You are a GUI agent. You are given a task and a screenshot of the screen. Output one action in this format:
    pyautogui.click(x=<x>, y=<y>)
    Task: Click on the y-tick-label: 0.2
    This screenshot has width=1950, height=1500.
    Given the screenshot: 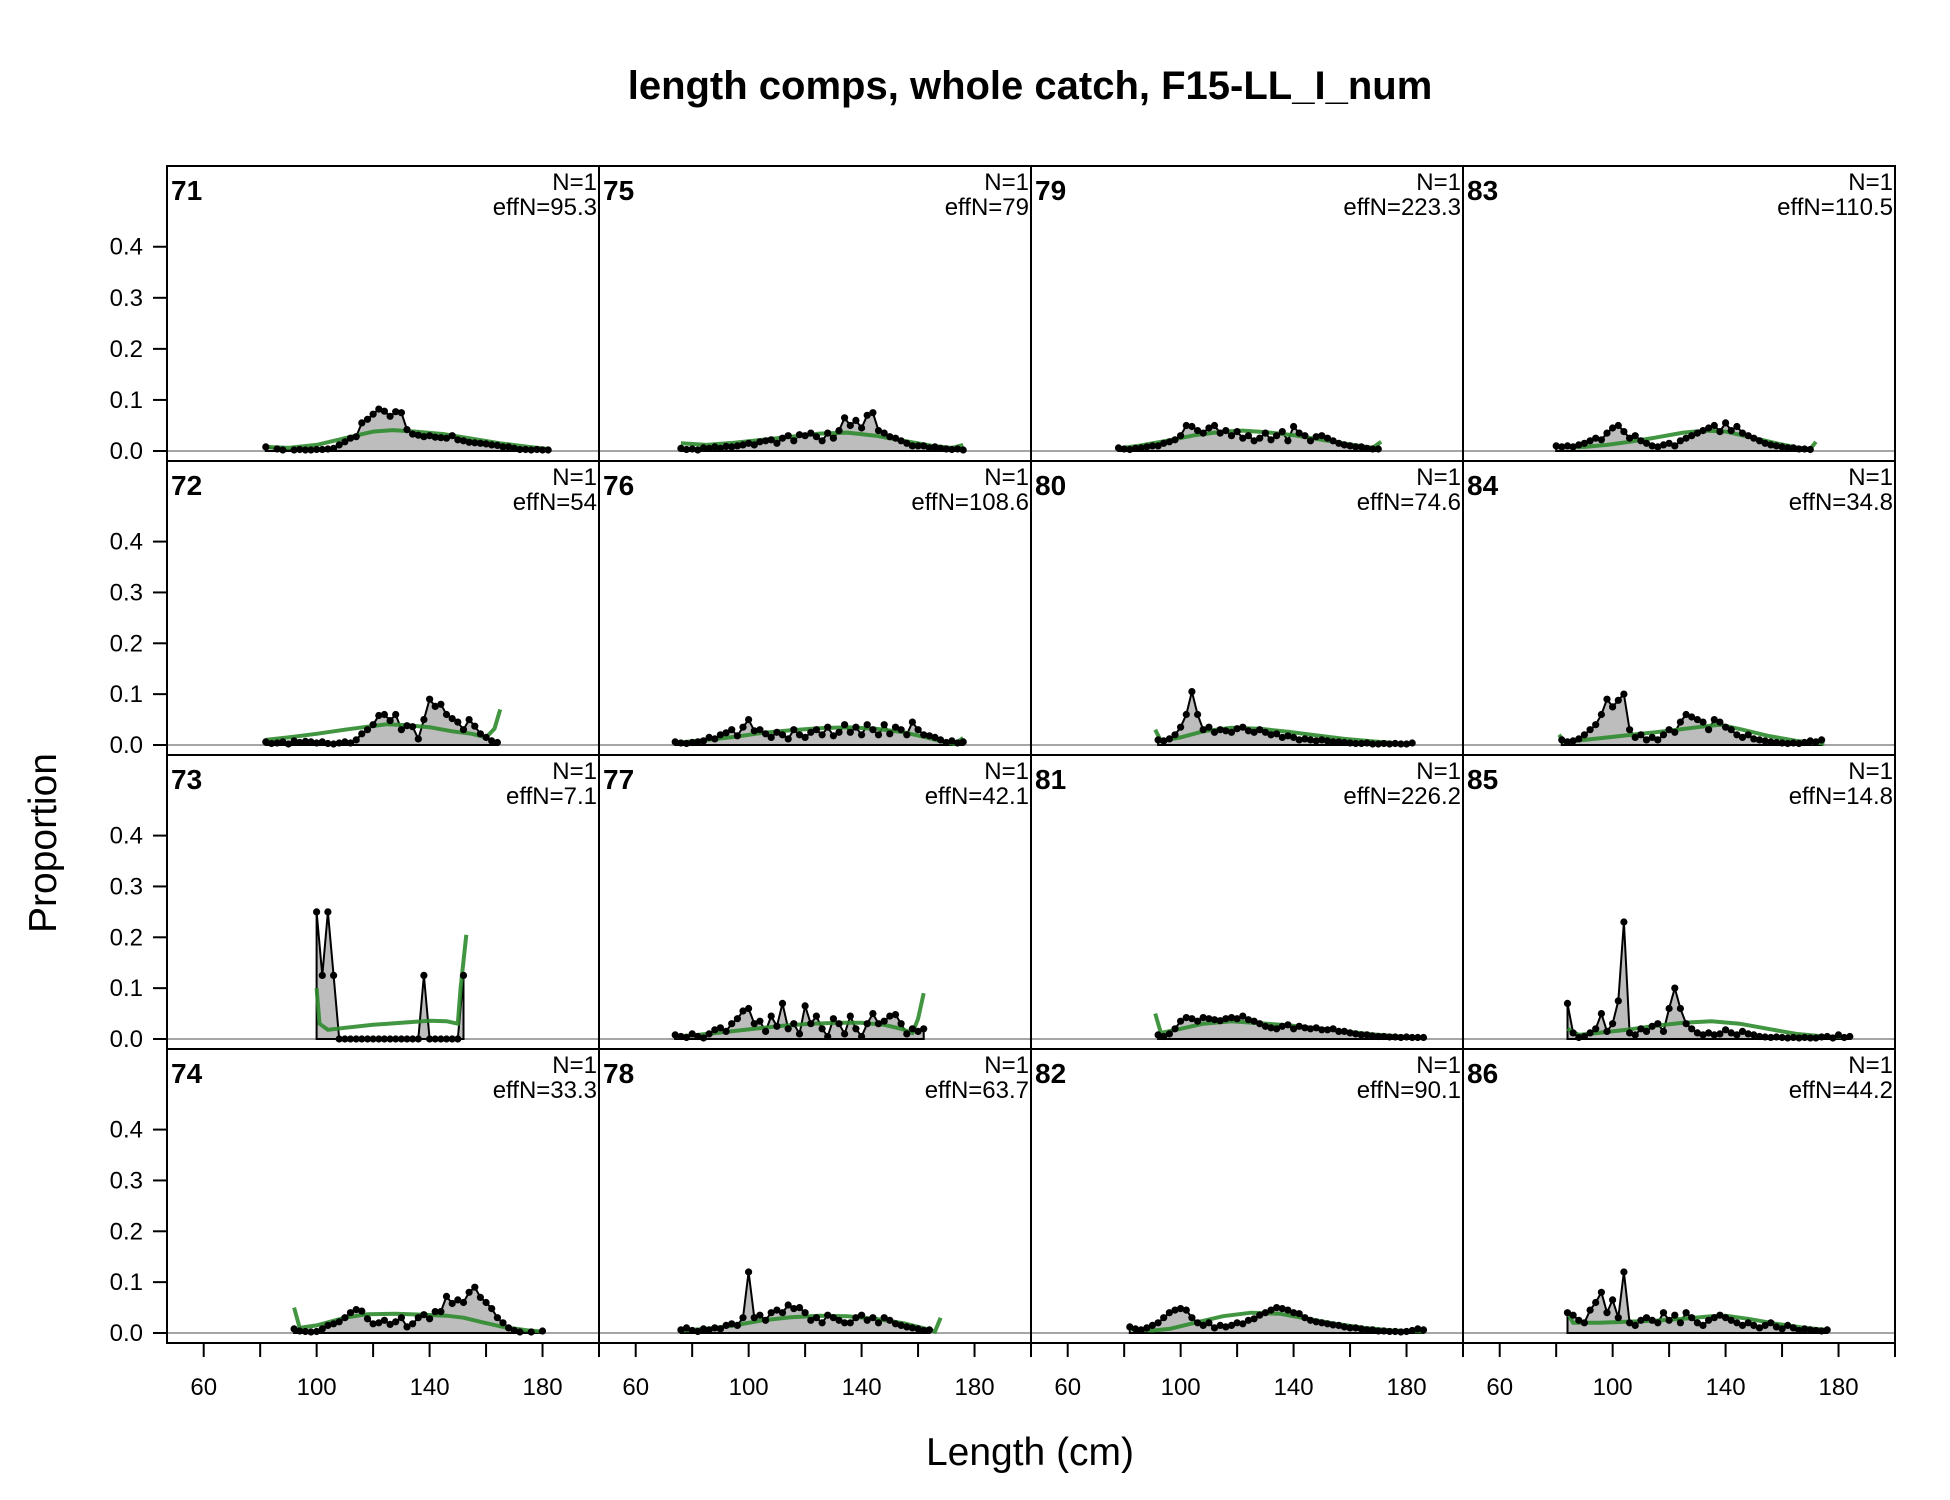 What is the action you would take?
    pyautogui.click(x=126, y=643)
    